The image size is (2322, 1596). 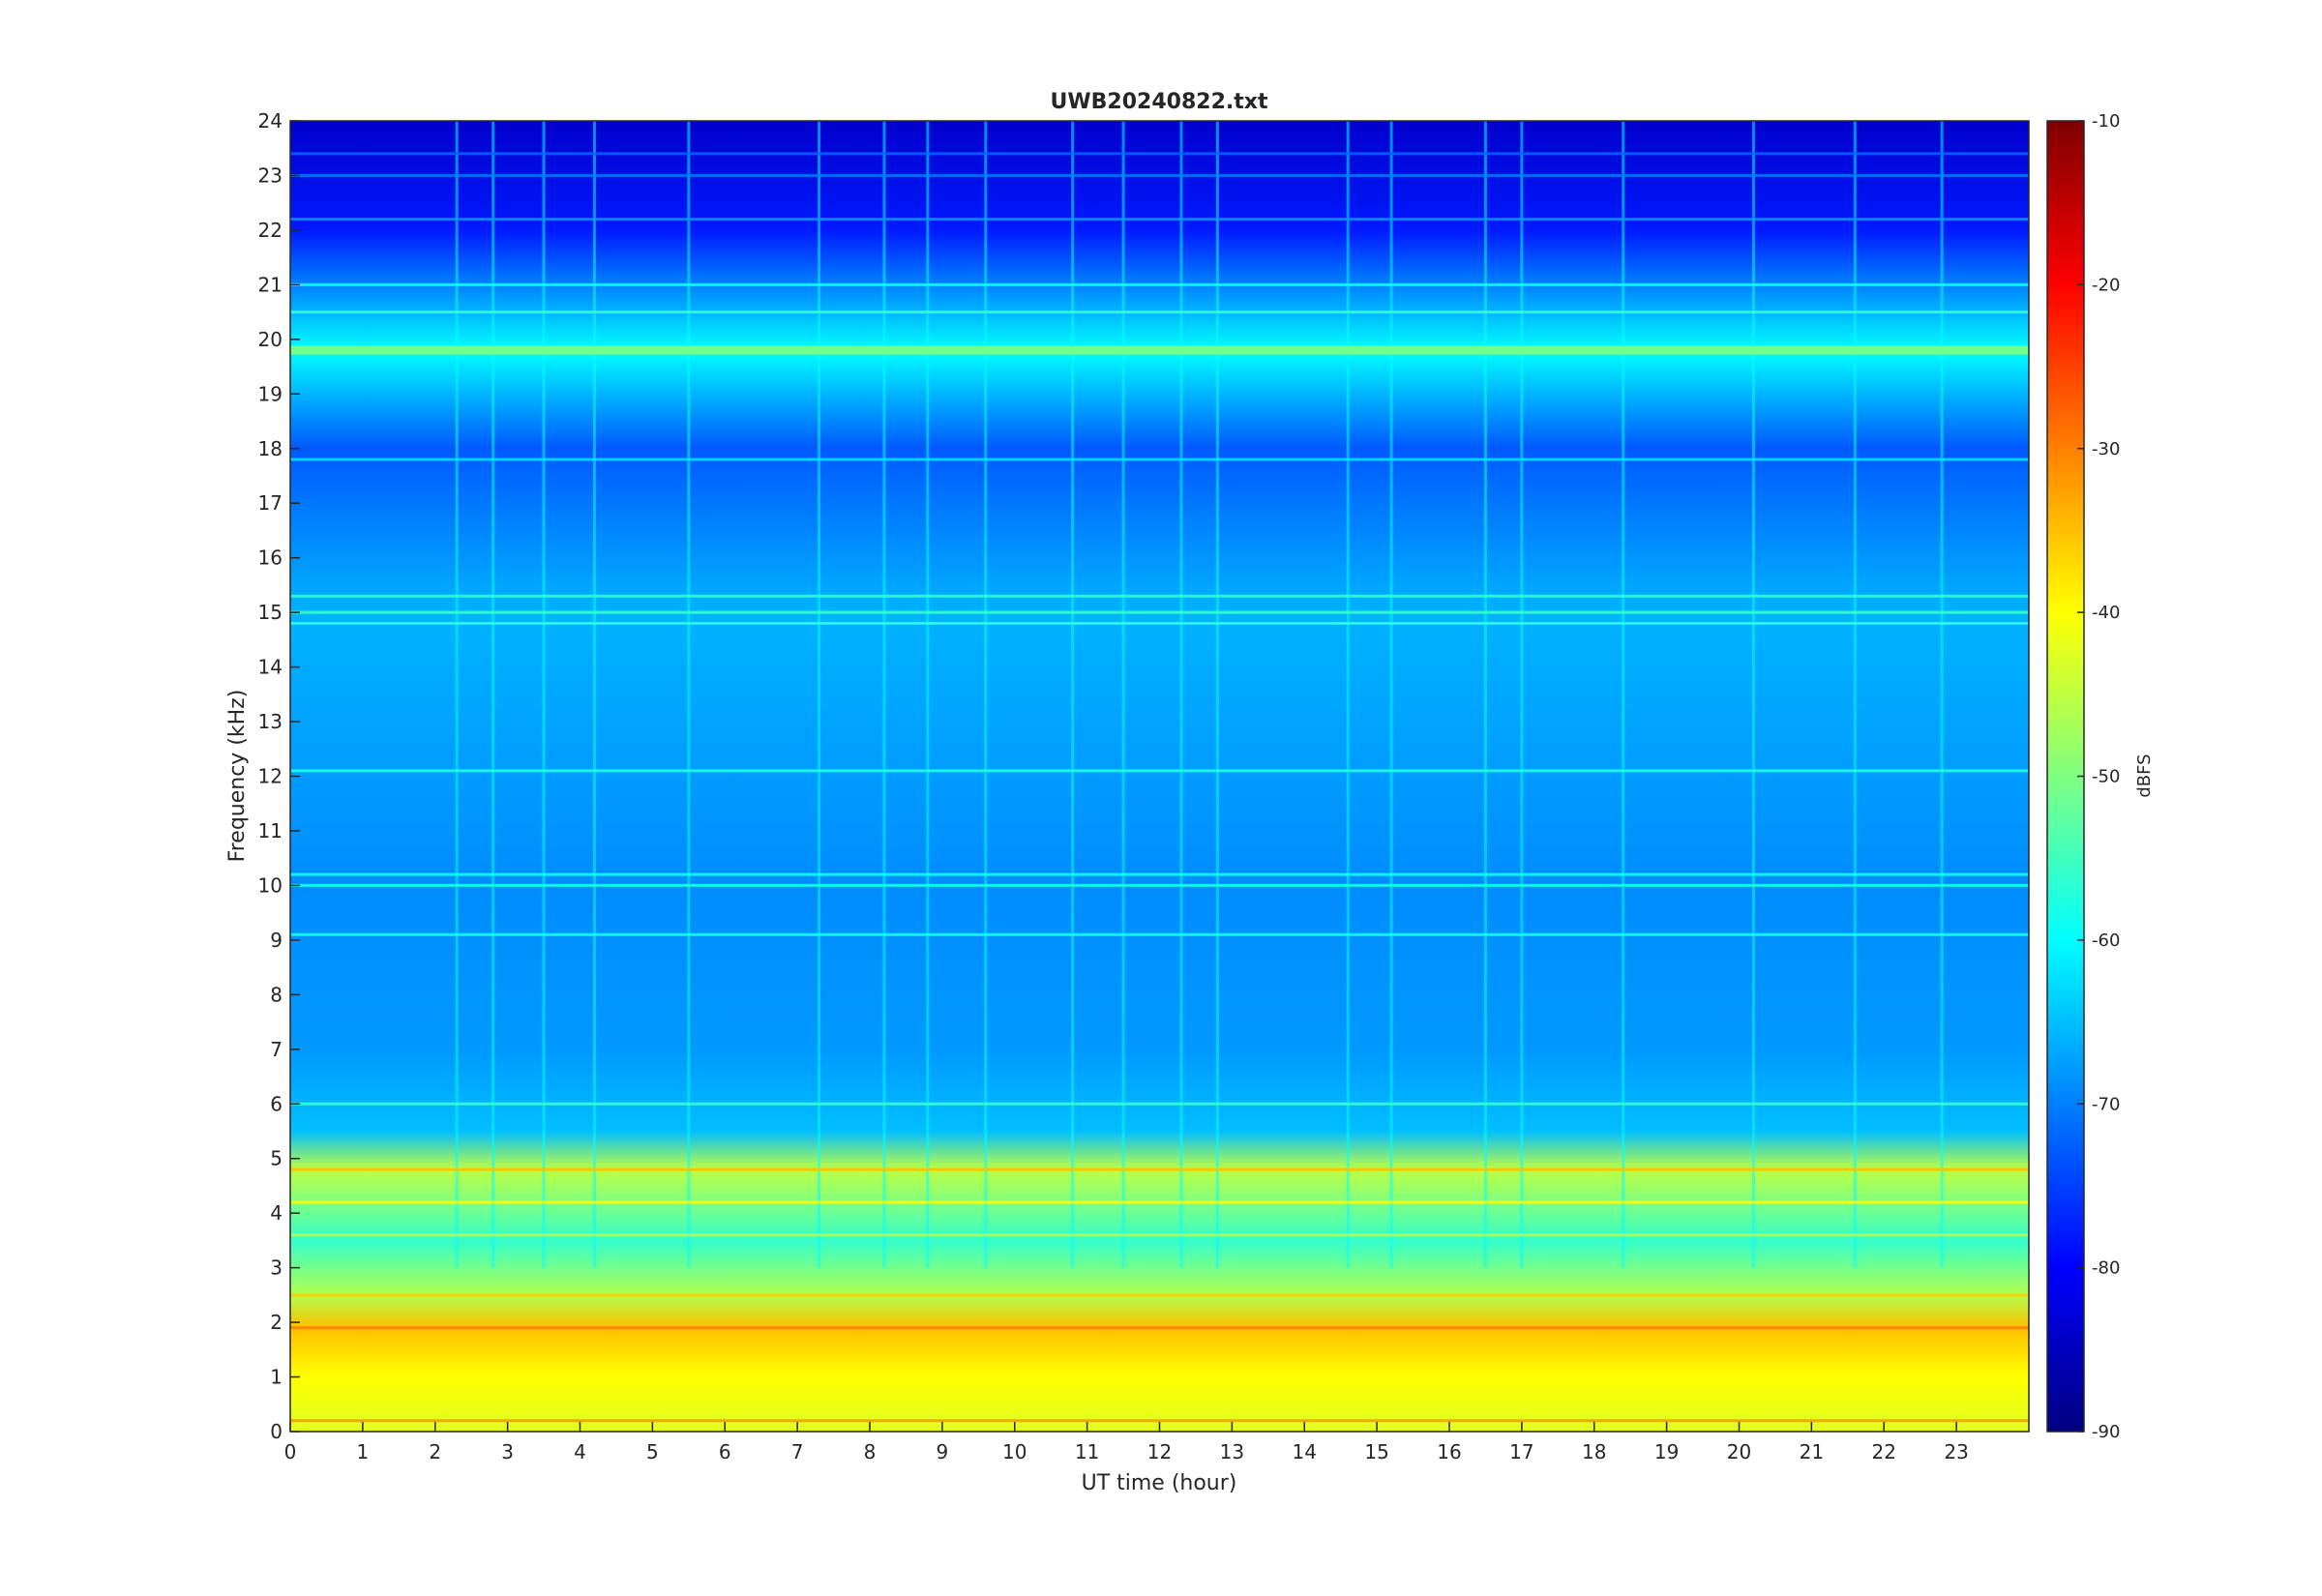 What do you see at coordinates (276, 1377) in the screenshot?
I see `y-tick-label: 1` at bounding box center [276, 1377].